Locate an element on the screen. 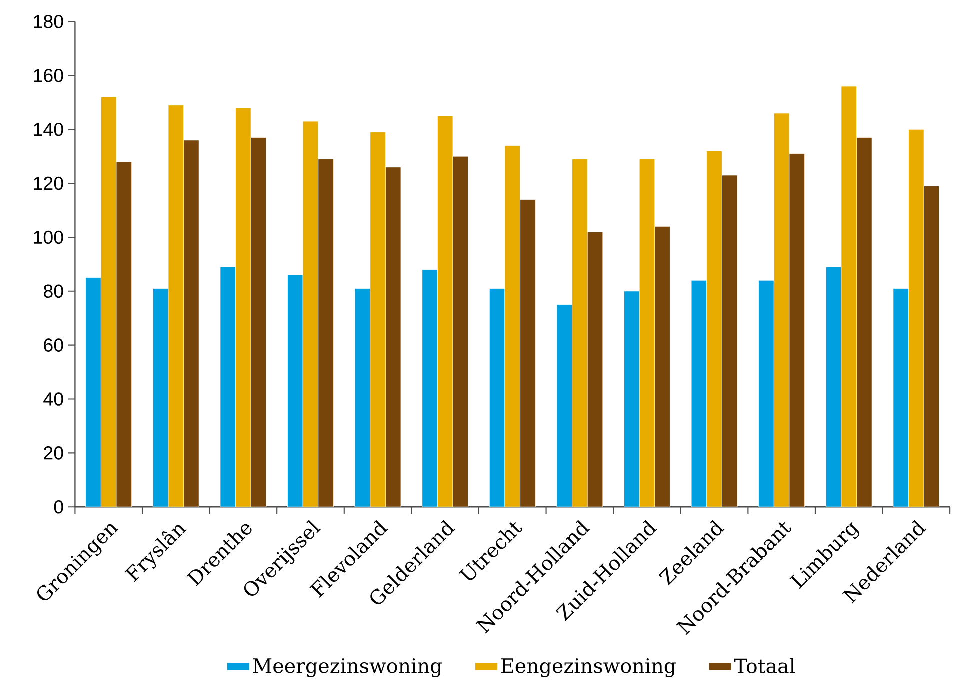 This screenshot has width=955, height=690. y-tick-label: 0 is located at coordinates (59, 507).